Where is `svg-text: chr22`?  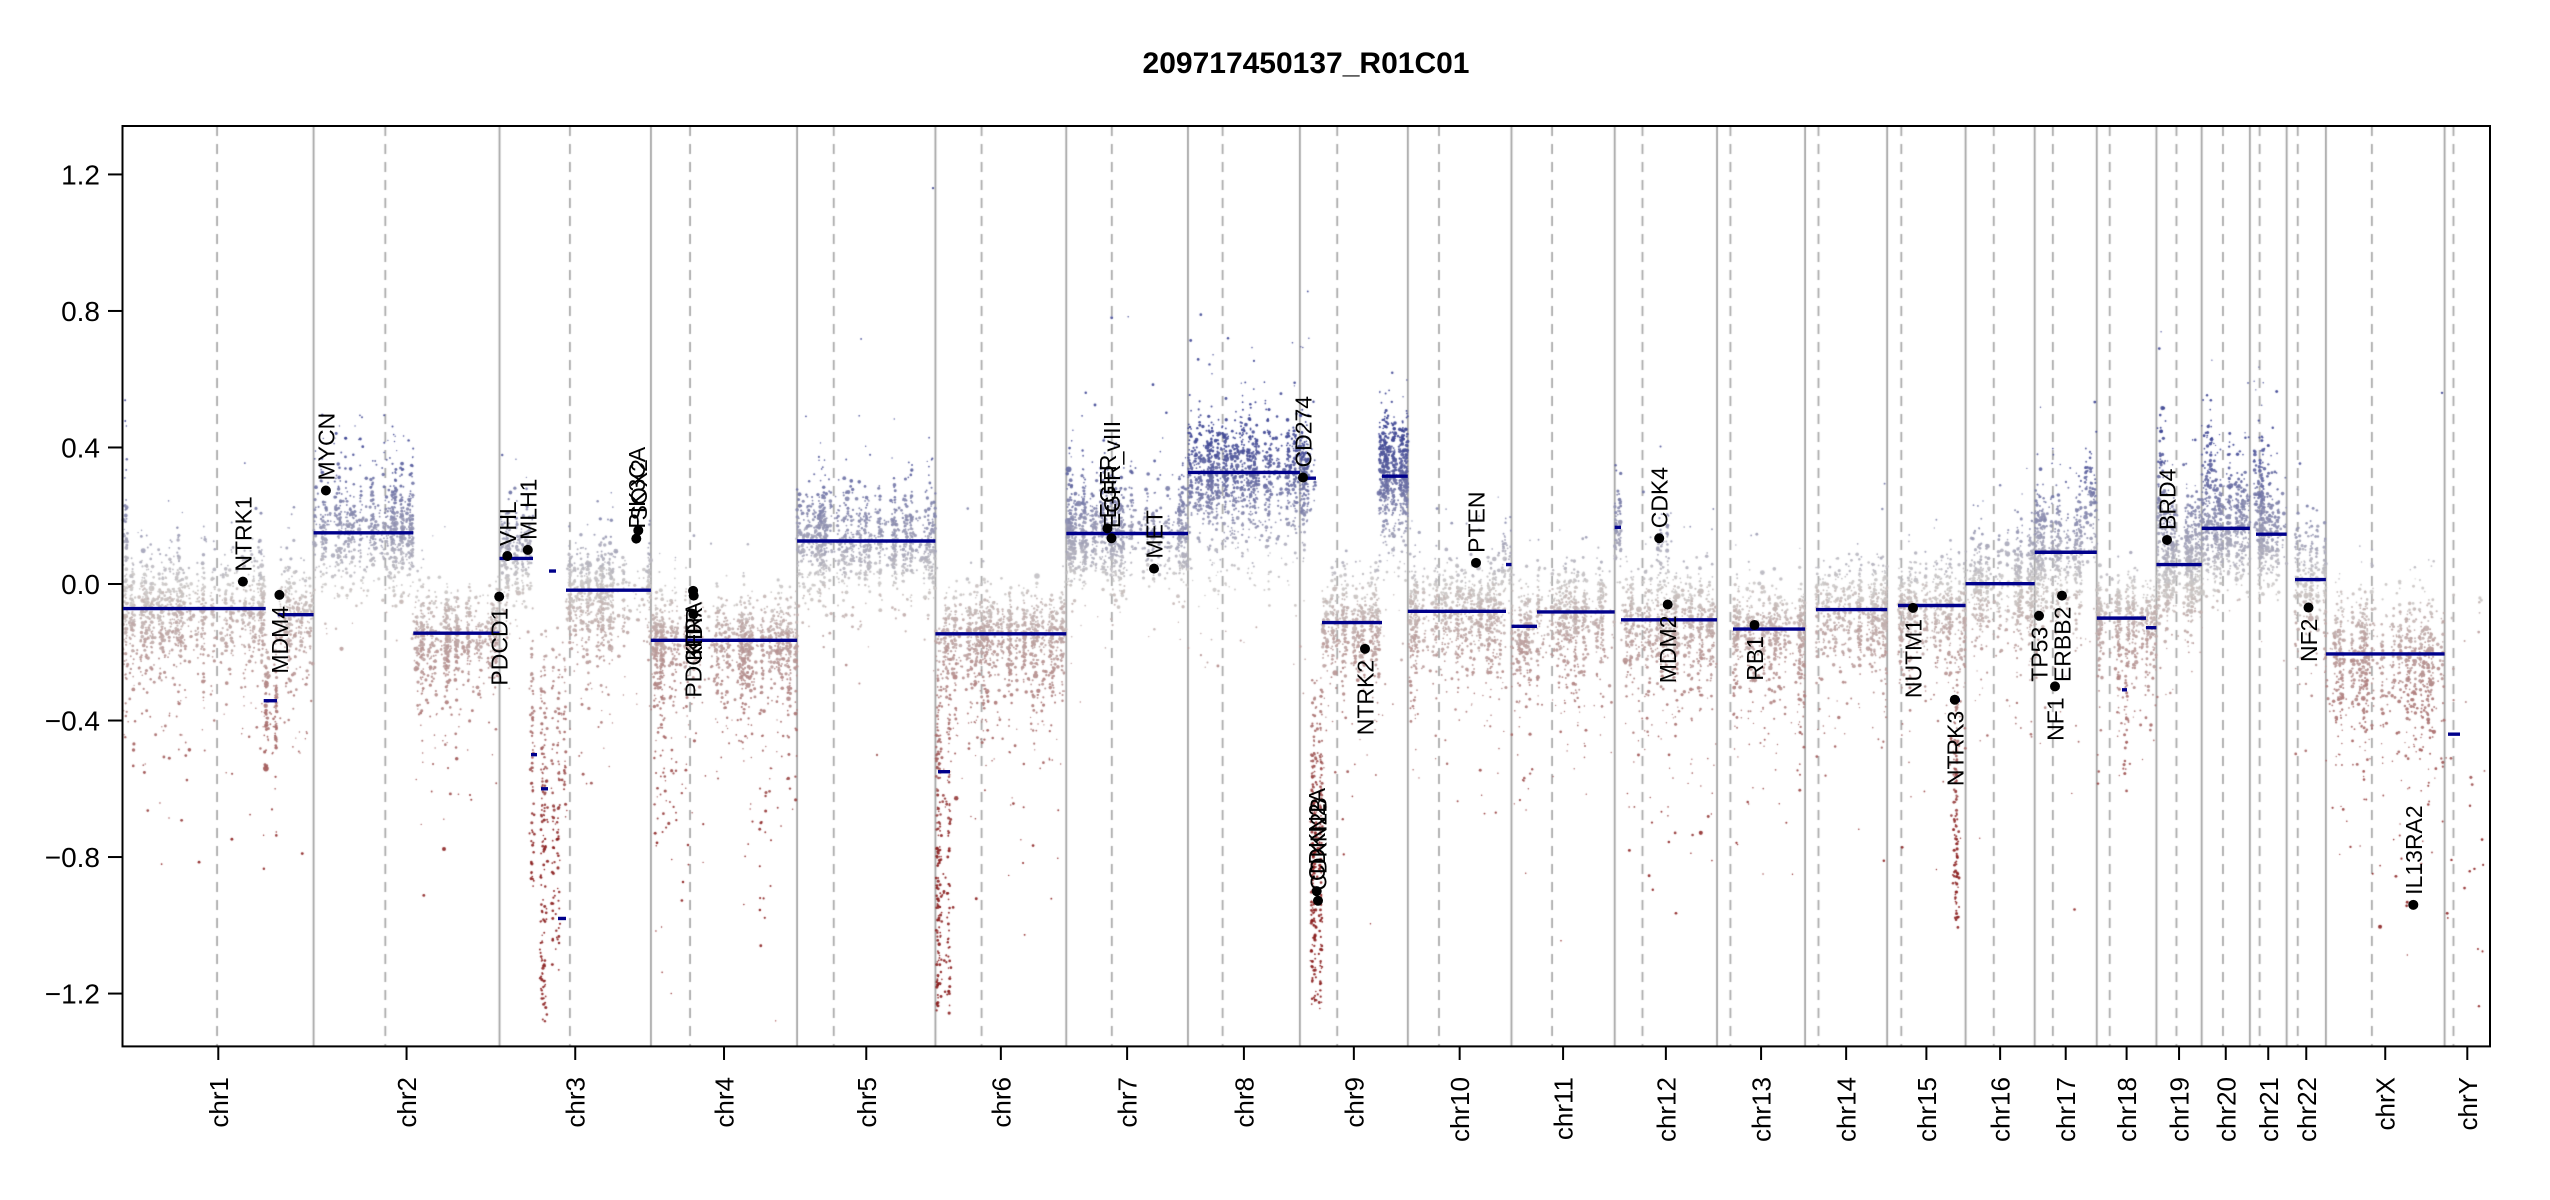 svg-text: chr22 is located at coordinates (2307, 1109).